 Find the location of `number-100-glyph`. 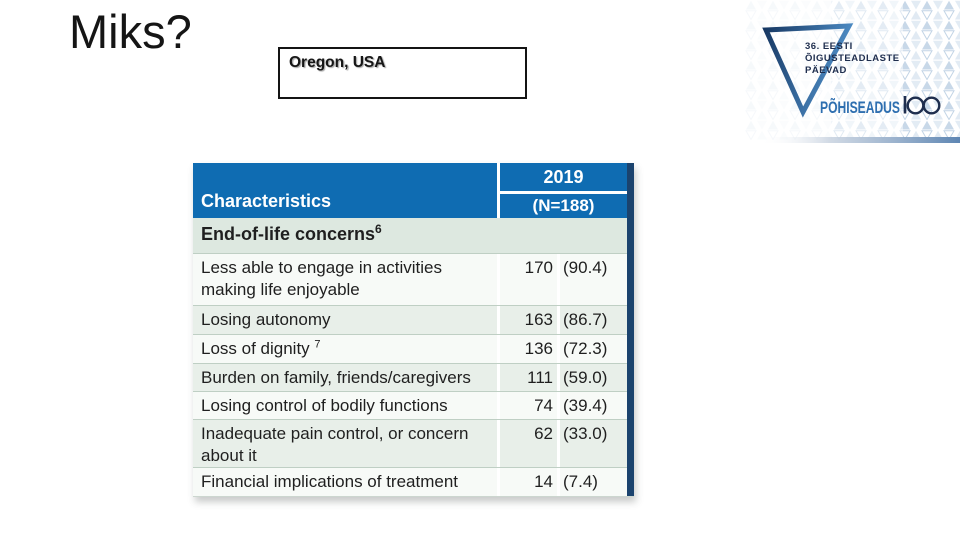

number-100-glyph is located at coordinates (922, 105).